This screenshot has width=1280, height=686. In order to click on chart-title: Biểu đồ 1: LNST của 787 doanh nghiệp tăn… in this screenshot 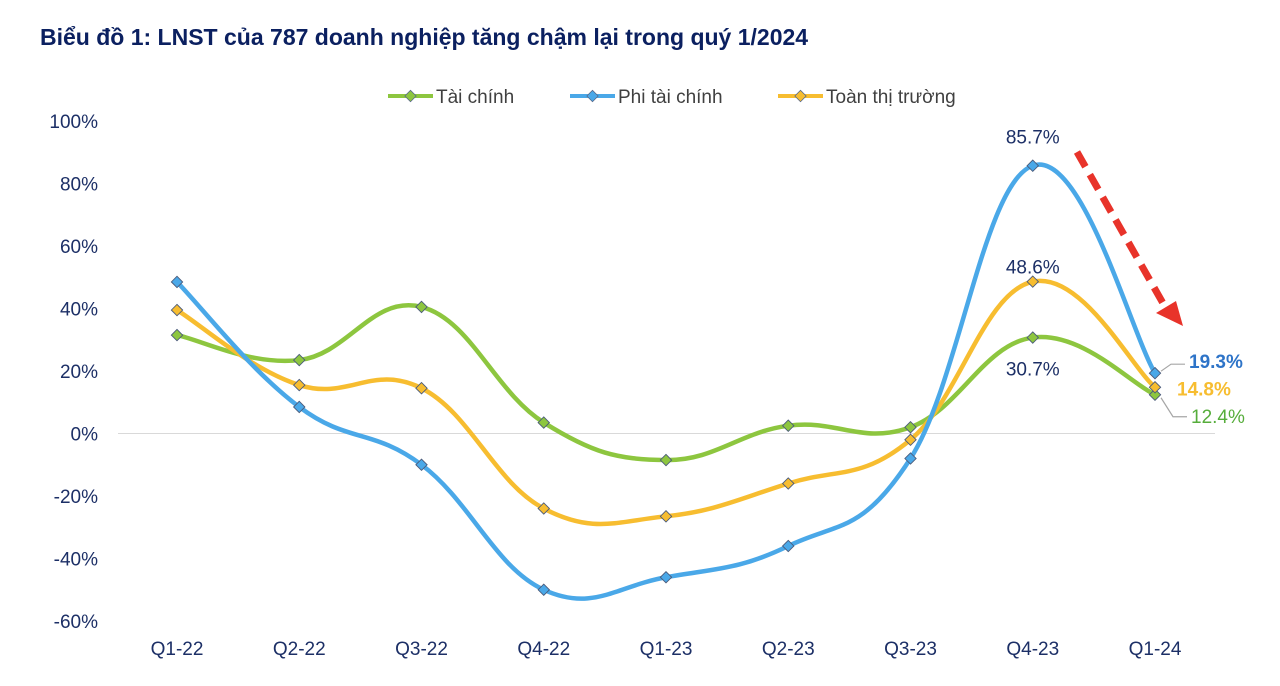, I will do `click(424, 37)`.